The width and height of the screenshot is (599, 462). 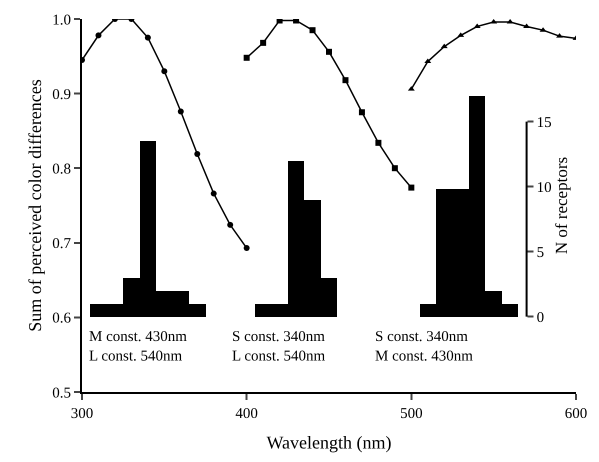 I want to click on y-tick-label: 0.8, so click(x=61, y=169).